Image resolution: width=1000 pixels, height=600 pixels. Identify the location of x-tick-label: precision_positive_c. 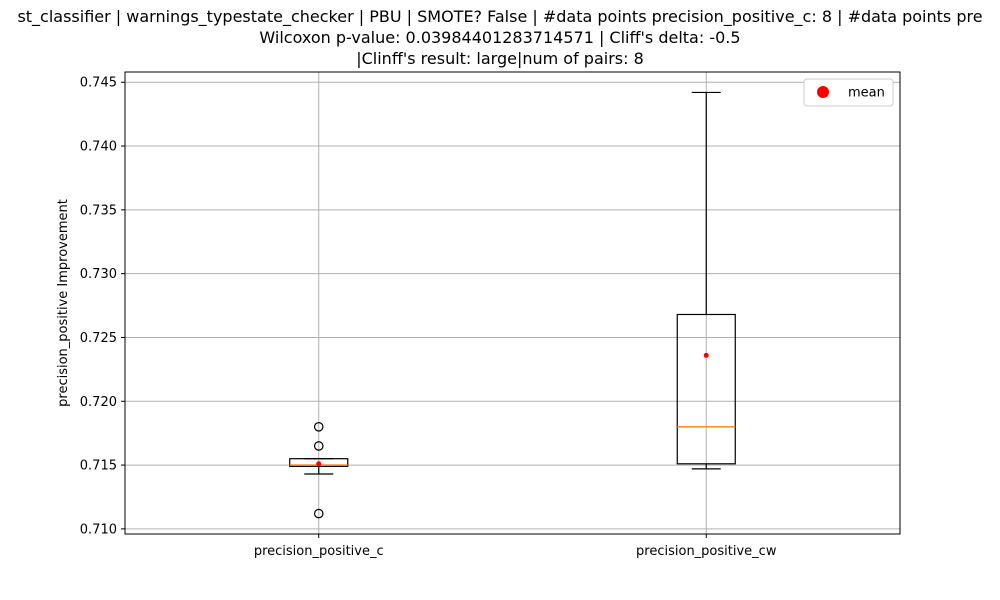
(319, 551).